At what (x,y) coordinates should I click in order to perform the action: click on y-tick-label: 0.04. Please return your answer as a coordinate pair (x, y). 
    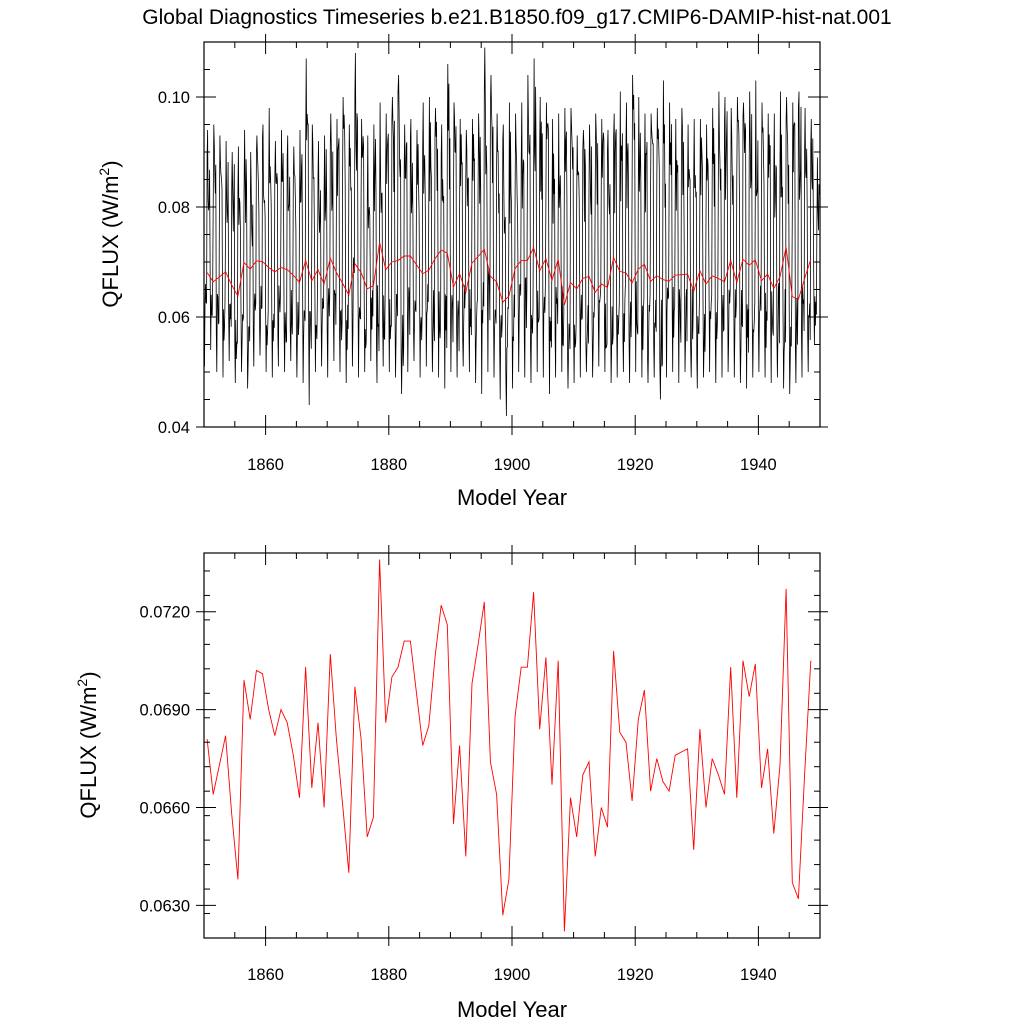
    Looking at the image, I should click on (174, 428).